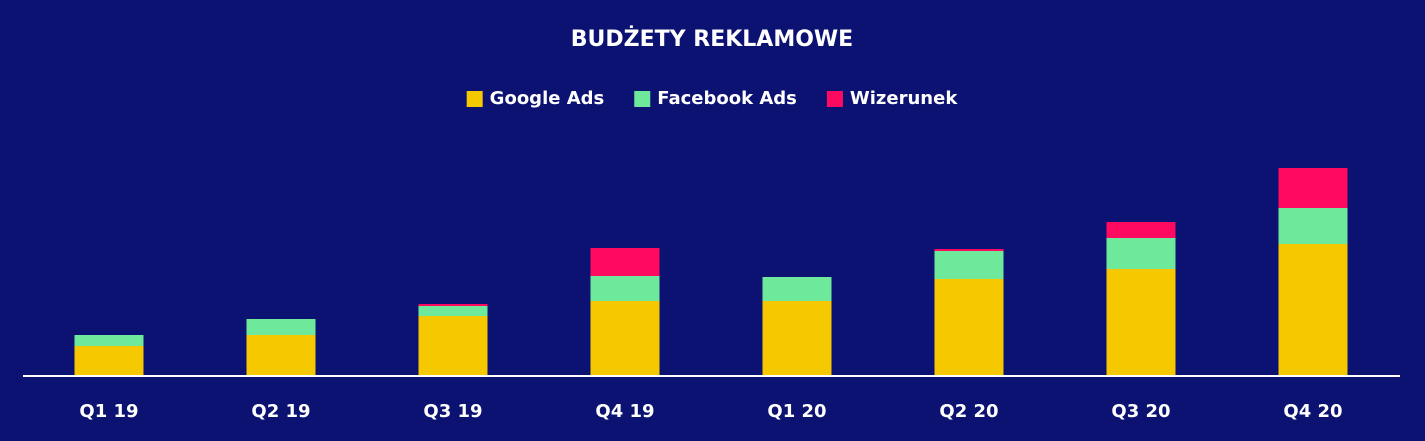 This screenshot has height=441, width=1425. I want to click on x-tick-label: Q4 19, so click(624, 411).